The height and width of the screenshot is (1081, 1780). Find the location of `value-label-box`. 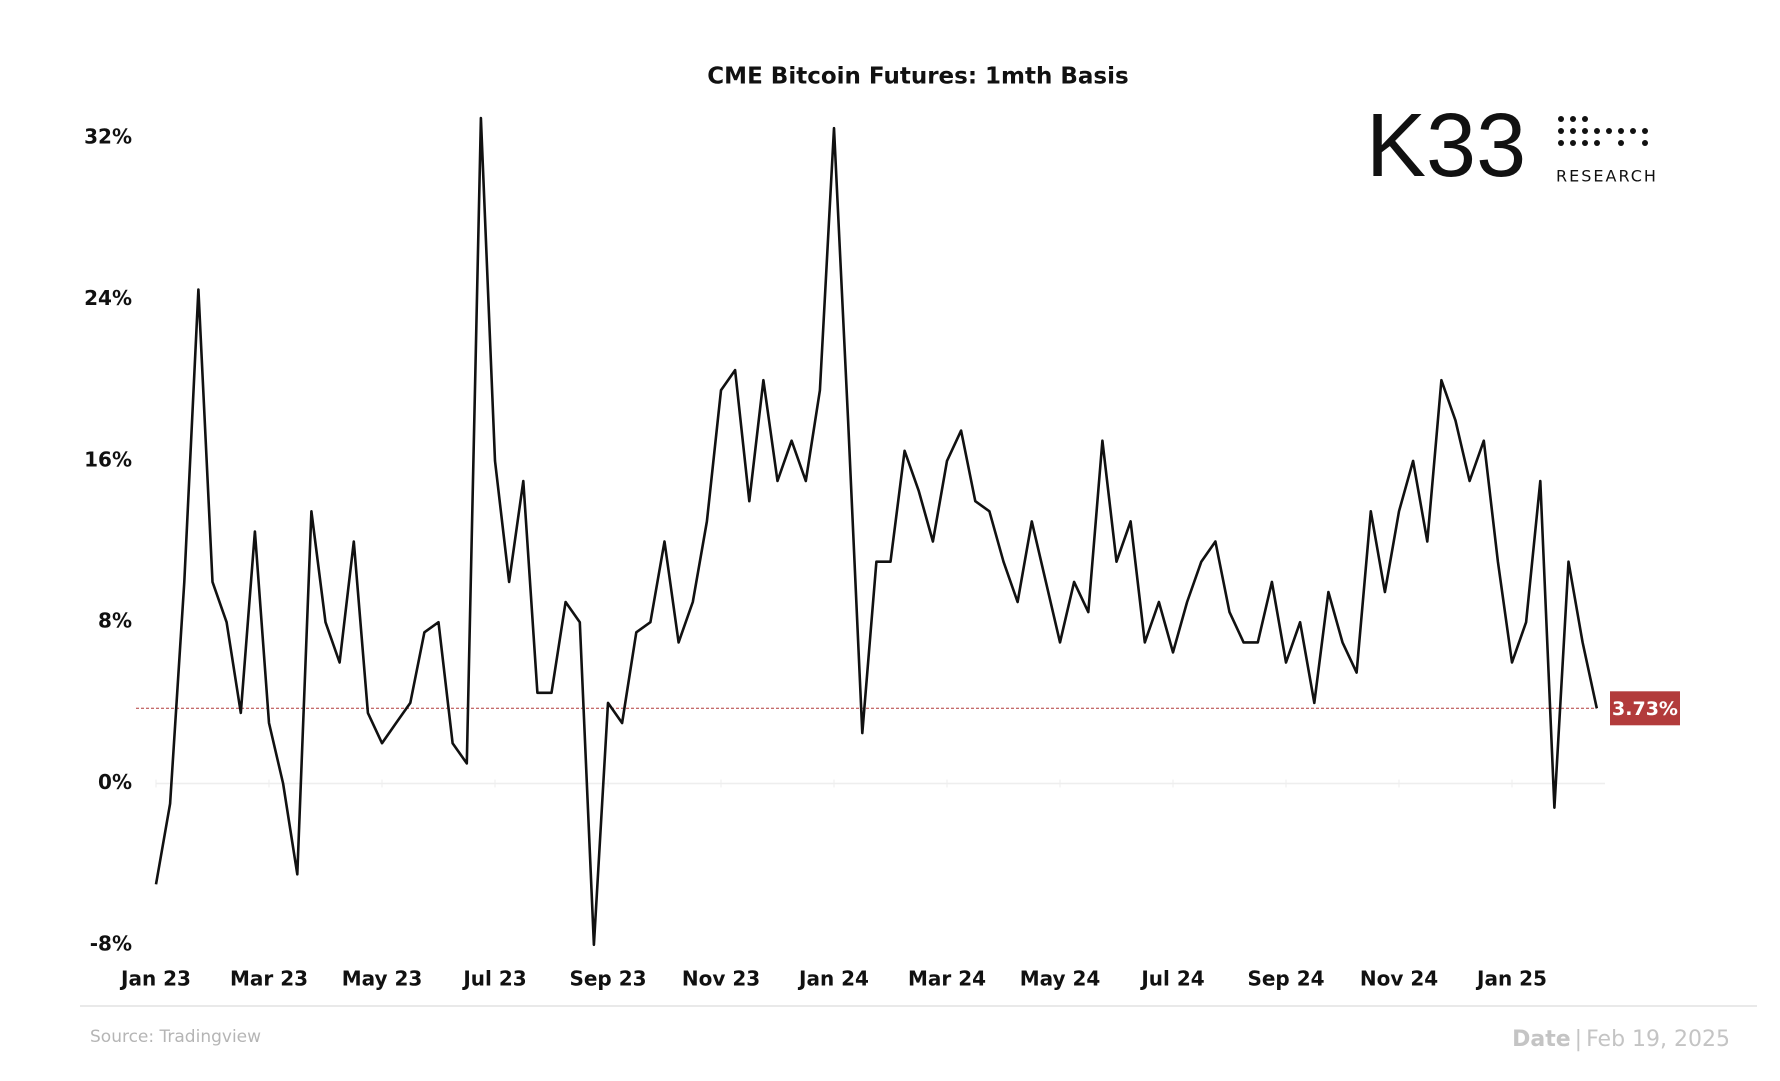

value-label-box is located at coordinates (1645, 708).